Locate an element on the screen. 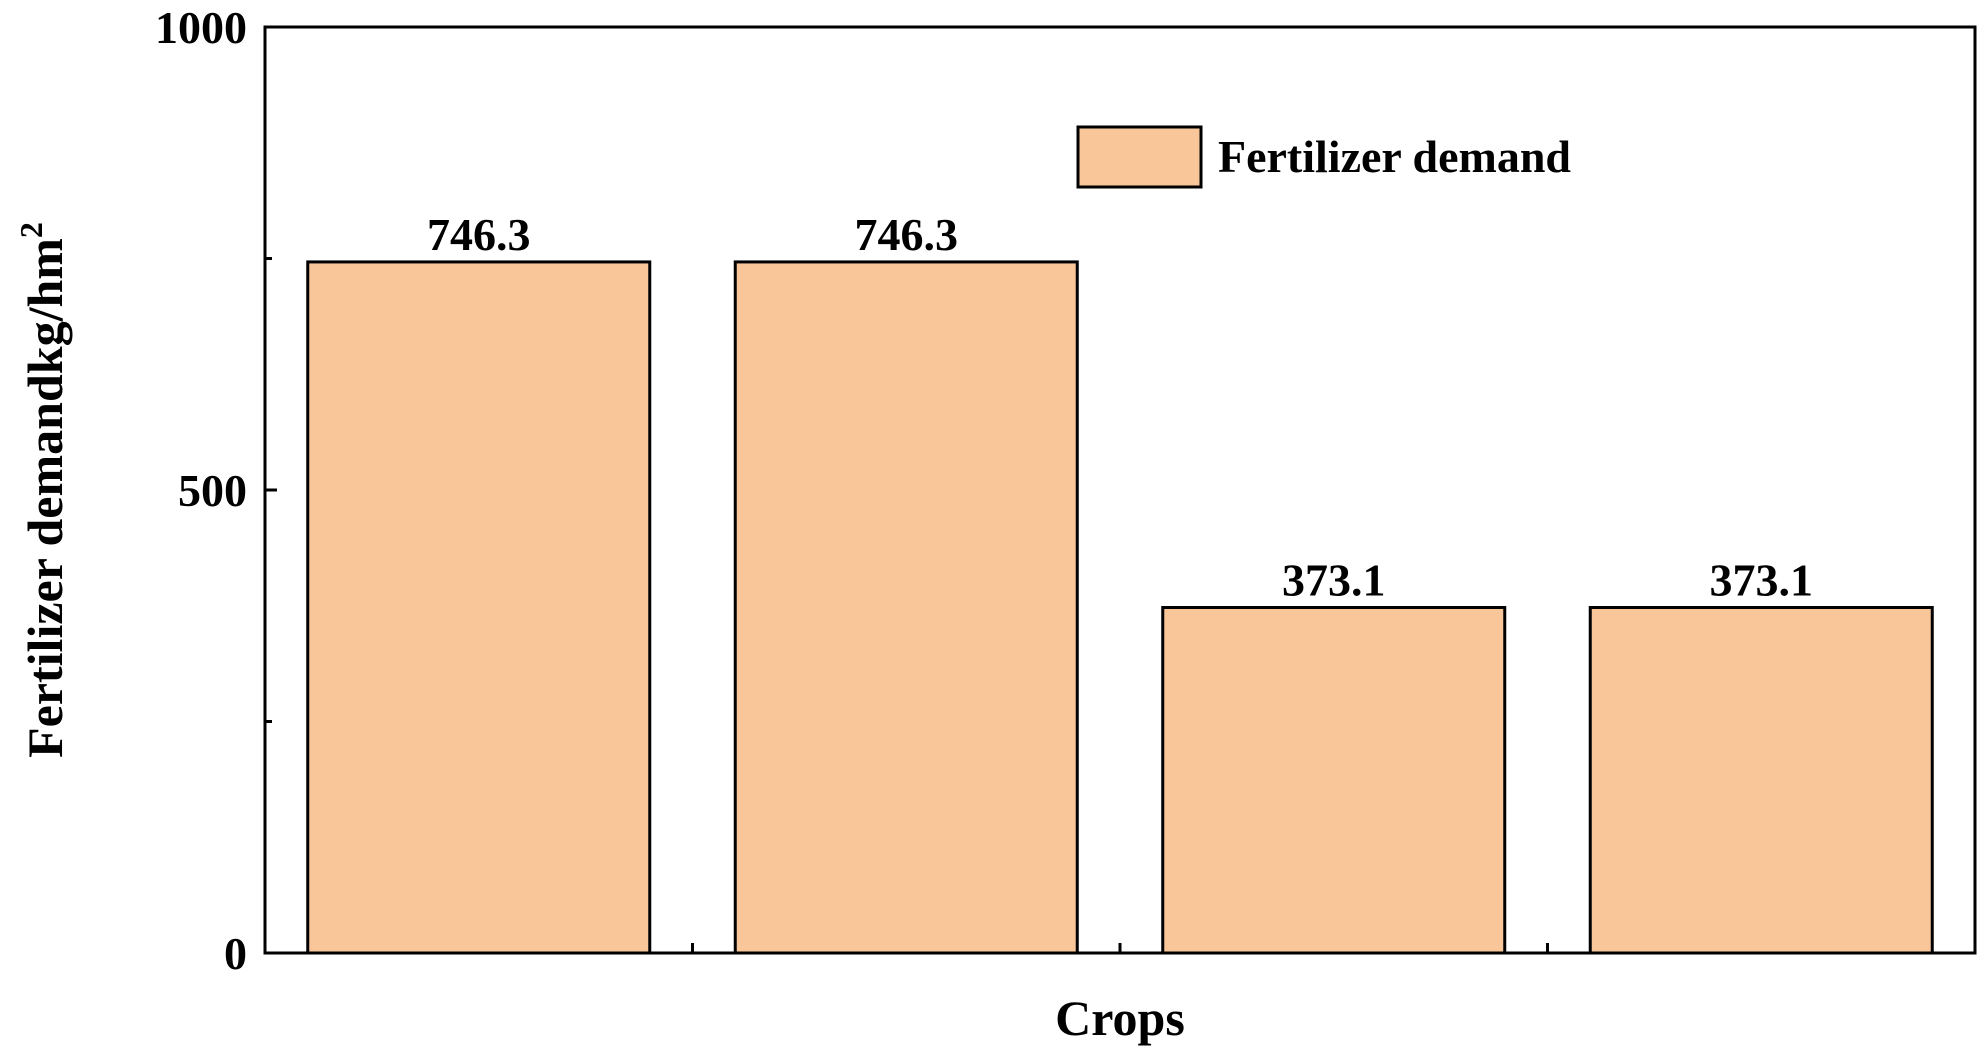  y-tick-label: 1000 is located at coordinates (201, 27).